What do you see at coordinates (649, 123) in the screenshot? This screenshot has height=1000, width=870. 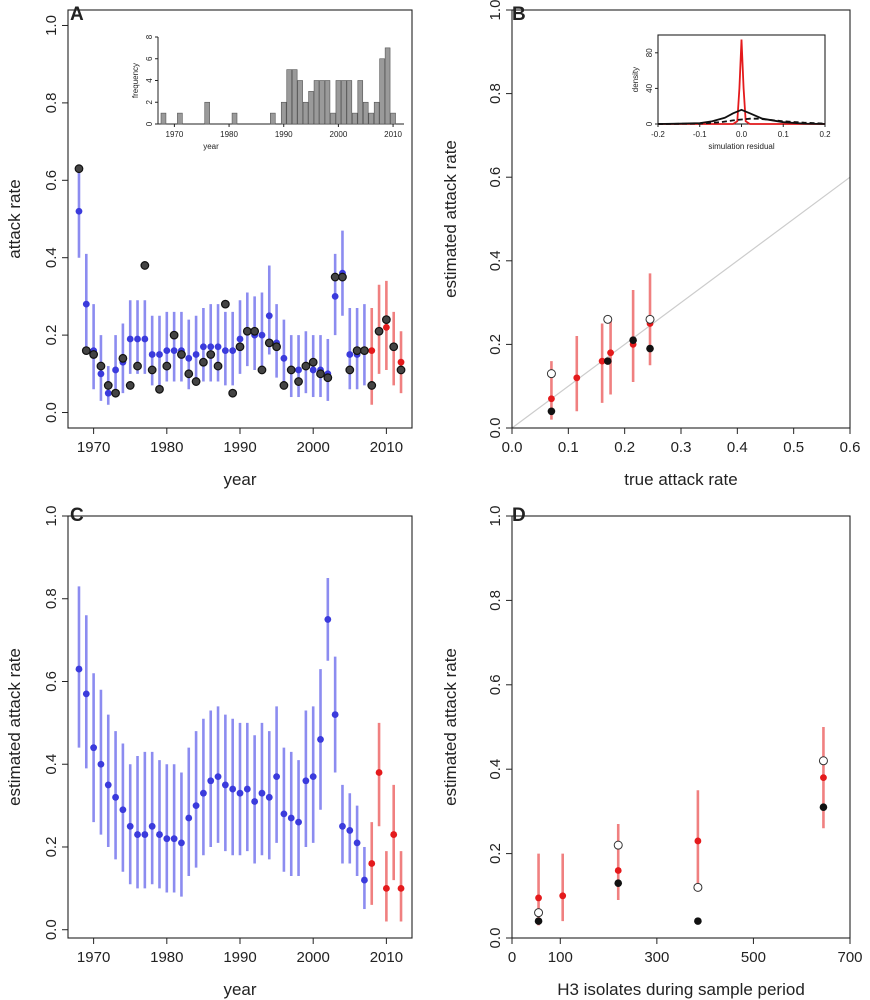 I see `inset-y-tick-label: 0` at bounding box center [649, 123].